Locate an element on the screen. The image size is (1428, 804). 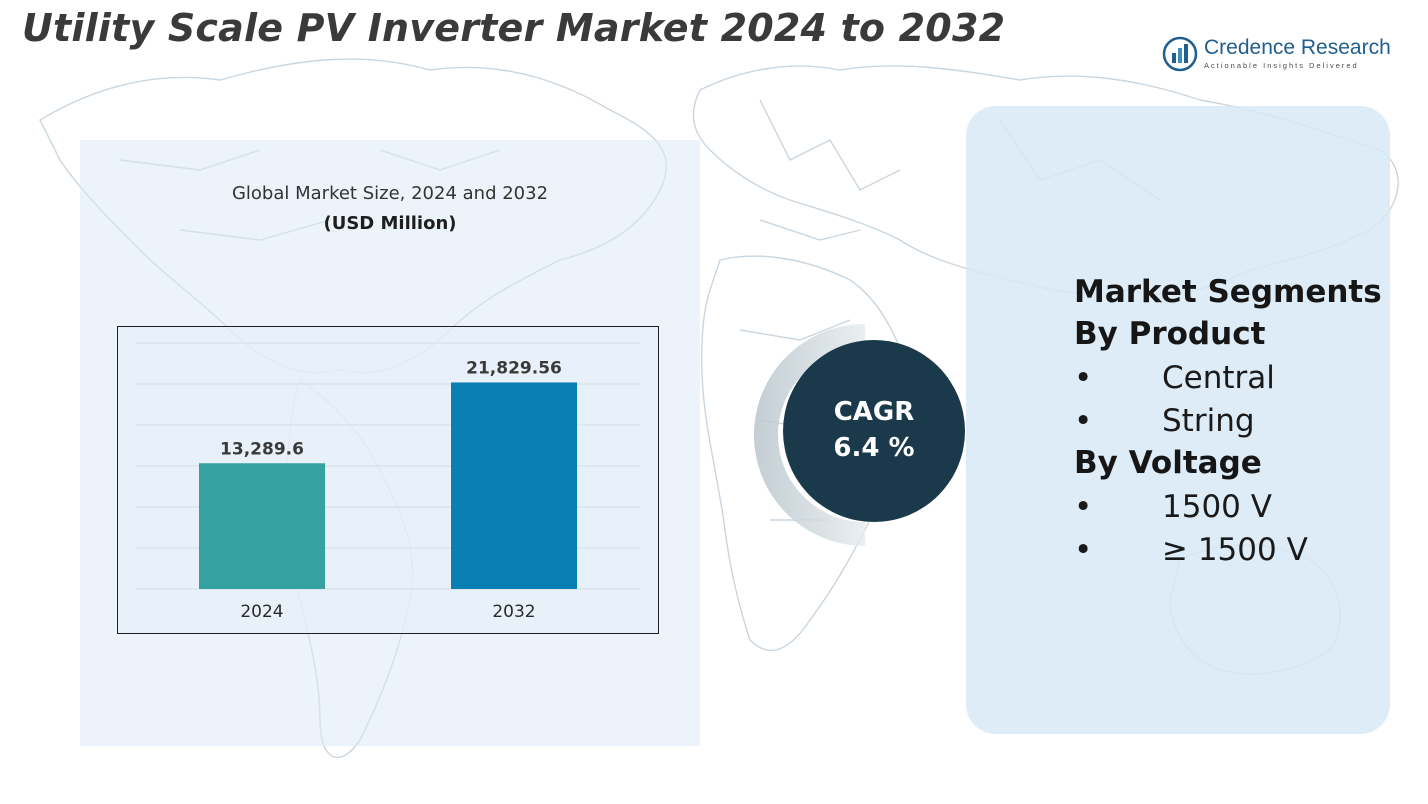
bar-2024 is located at coordinates (262, 526).